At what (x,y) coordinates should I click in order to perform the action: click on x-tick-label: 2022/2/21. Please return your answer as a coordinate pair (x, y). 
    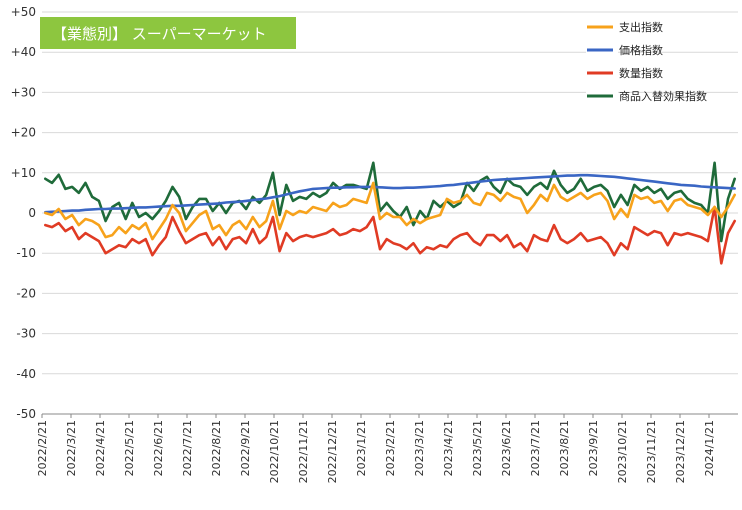
    Looking at the image, I should click on (42, 448).